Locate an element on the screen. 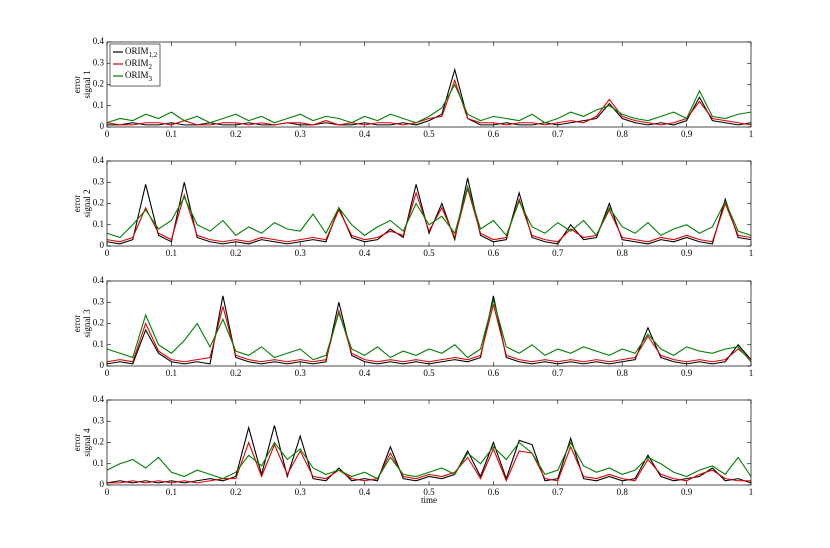 The width and height of the screenshot is (830, 548). legend-label: ORIM3 is located at coordinates (139, 76).